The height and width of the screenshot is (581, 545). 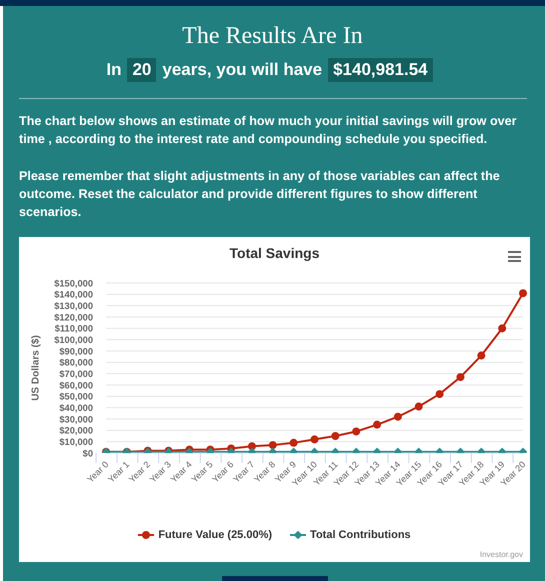 What do you see at coordinates (76, 441) in the screenshot?
I see `y-tick-label: $10,000` at bounding box center [76, 441].